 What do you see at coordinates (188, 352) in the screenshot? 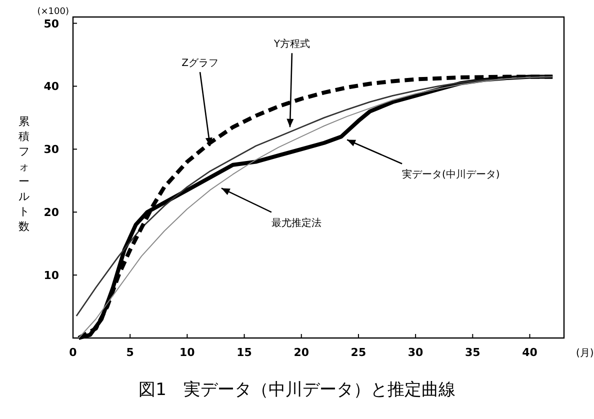
I see `x-tick-label: 10` at bounding box center [188, 352].